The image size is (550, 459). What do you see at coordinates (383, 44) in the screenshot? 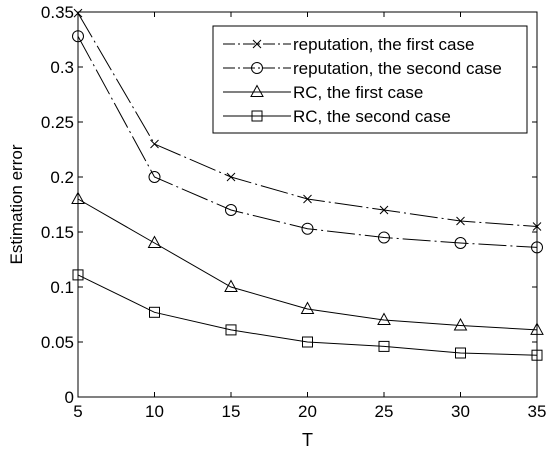
I see `legend-label: reputation, the first case` at bounding box center [383, 44].